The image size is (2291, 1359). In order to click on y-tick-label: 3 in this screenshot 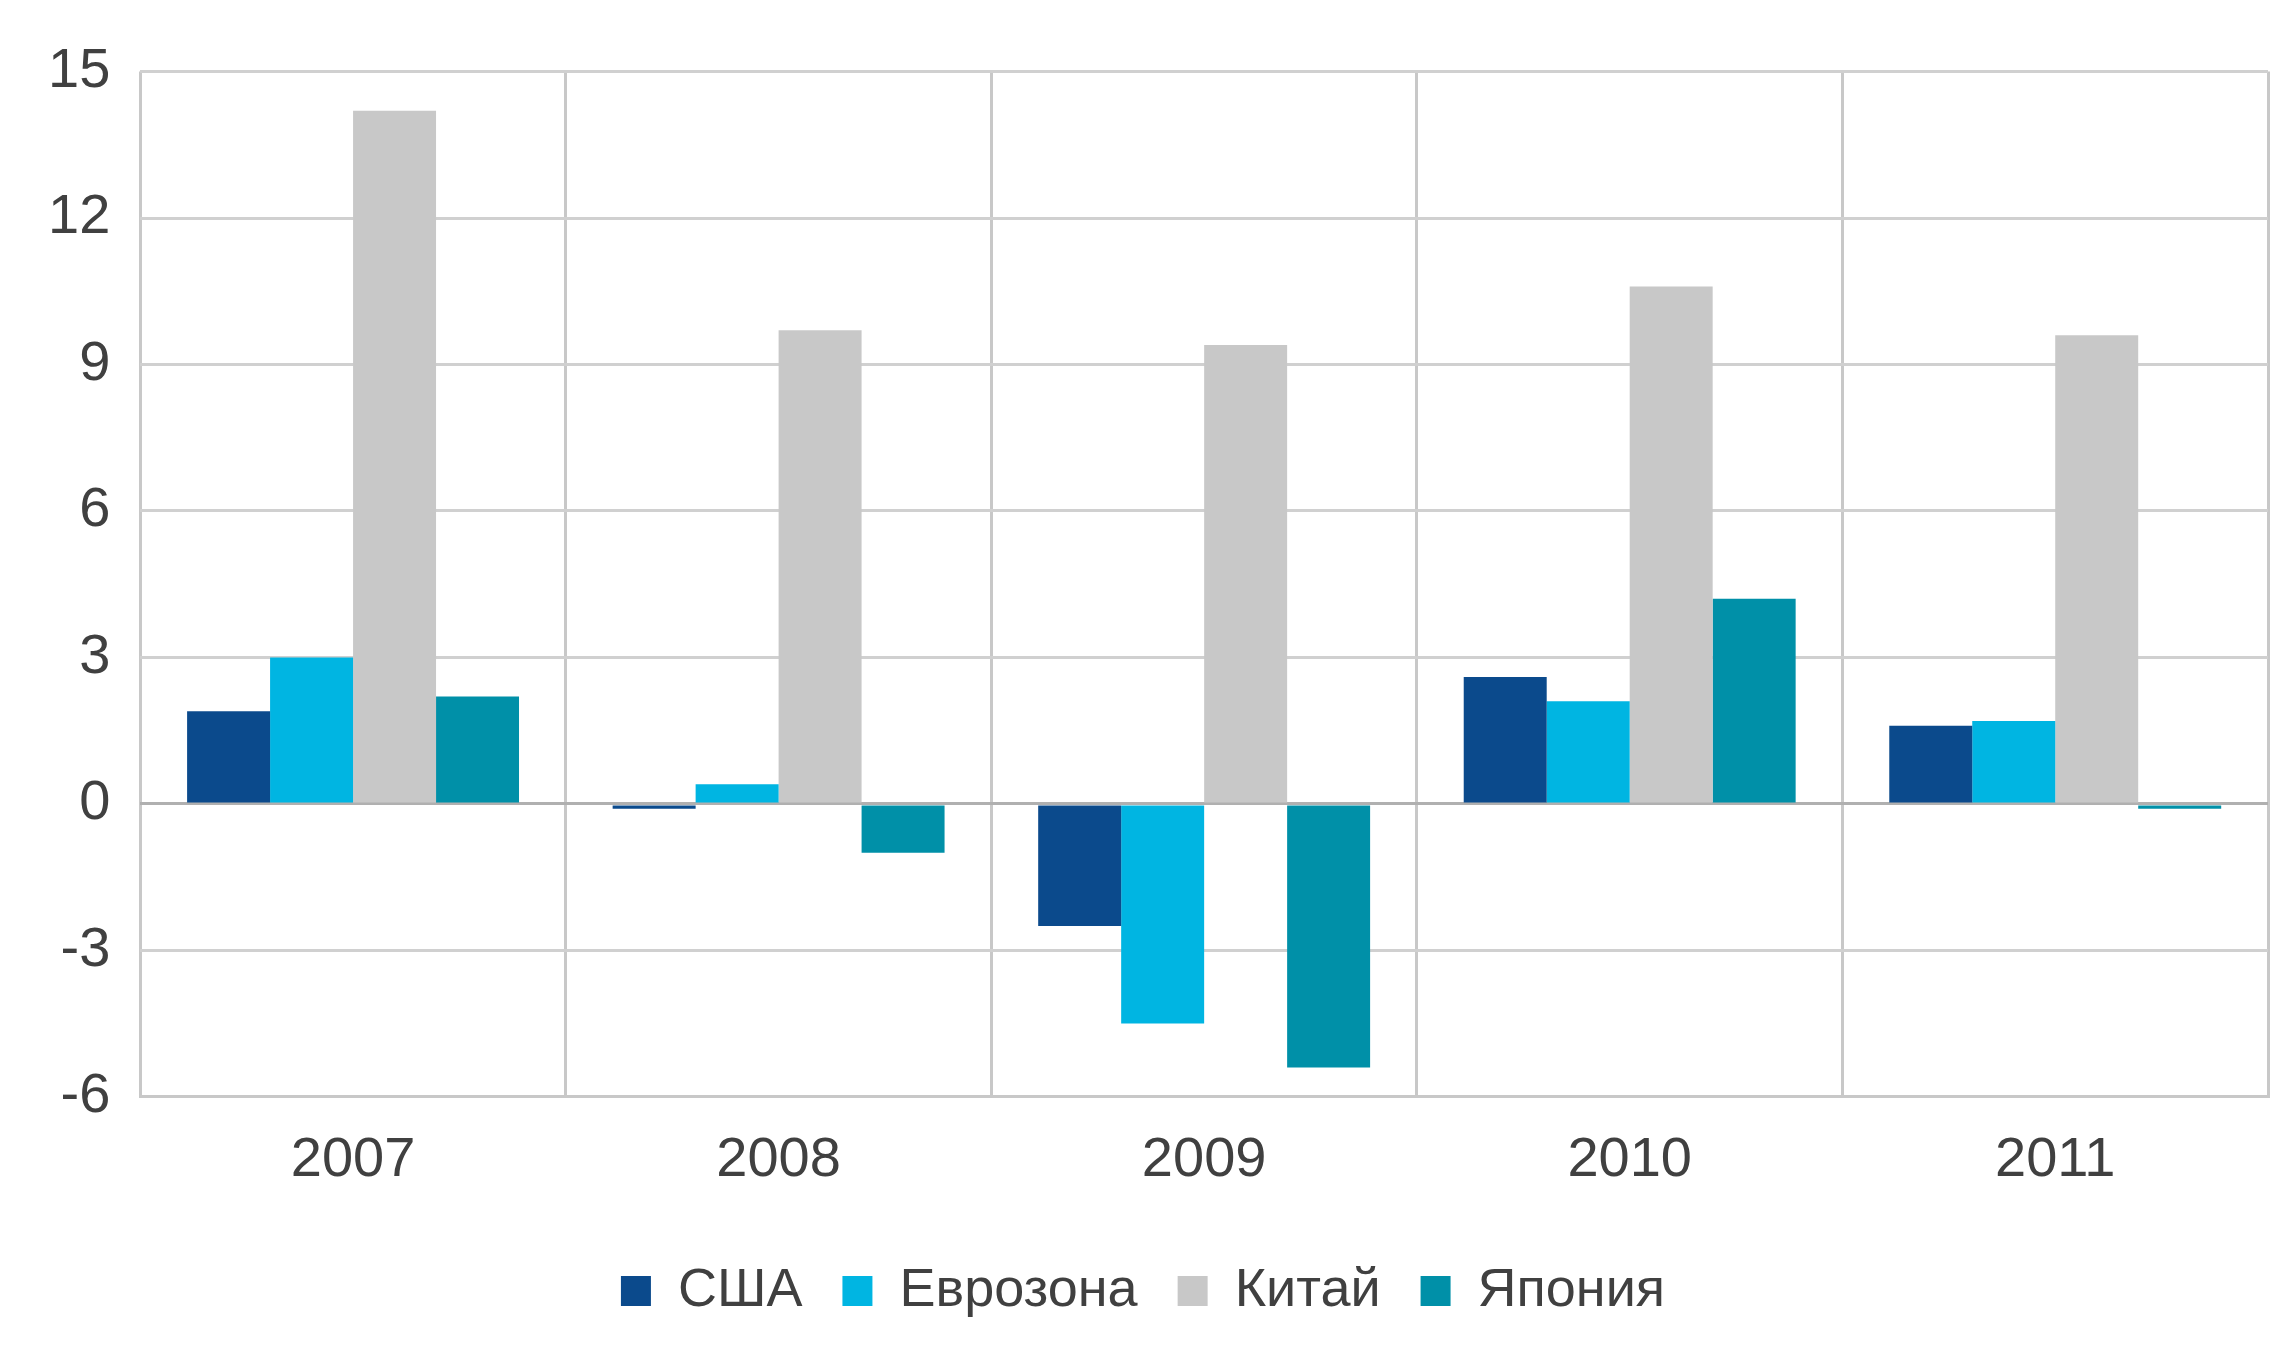, I will do `click(95, 653)`.